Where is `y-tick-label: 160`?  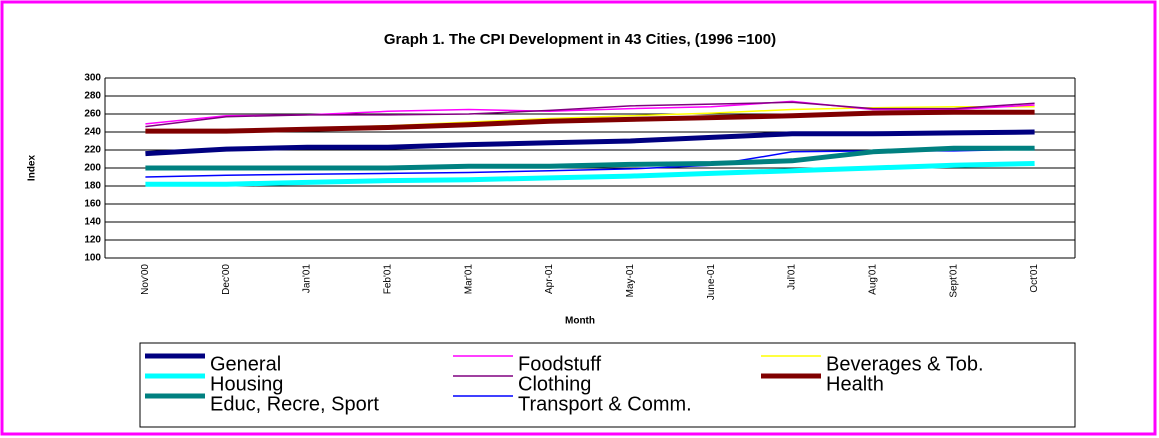
y-tick-label: 160 is located at coordinates (92, 204).